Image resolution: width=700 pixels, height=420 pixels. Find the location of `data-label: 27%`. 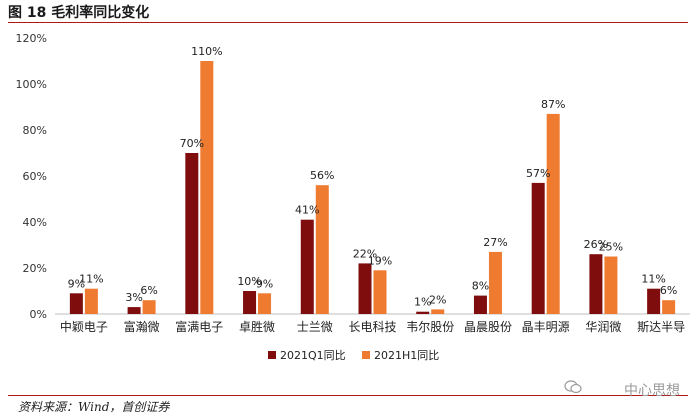

data-label: 27% is located at coordinates (495, 242).